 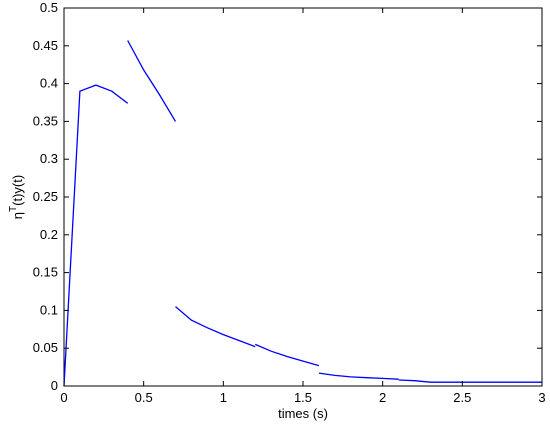 What do you see at coordinates (45, 272) in the screenshot?
I see `y-tick-label: 0.15` at bounding box center [45, 272].